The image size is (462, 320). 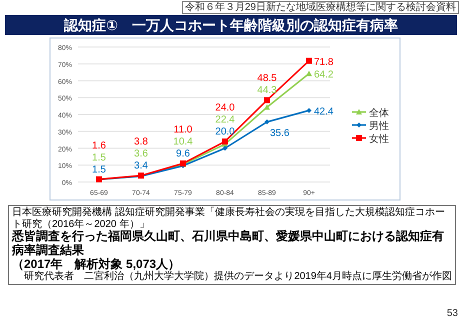 What do you see at coordinates (267, 78) in the screenshot?
I see `data-label: 48.5` at bounding box center [267, 78].